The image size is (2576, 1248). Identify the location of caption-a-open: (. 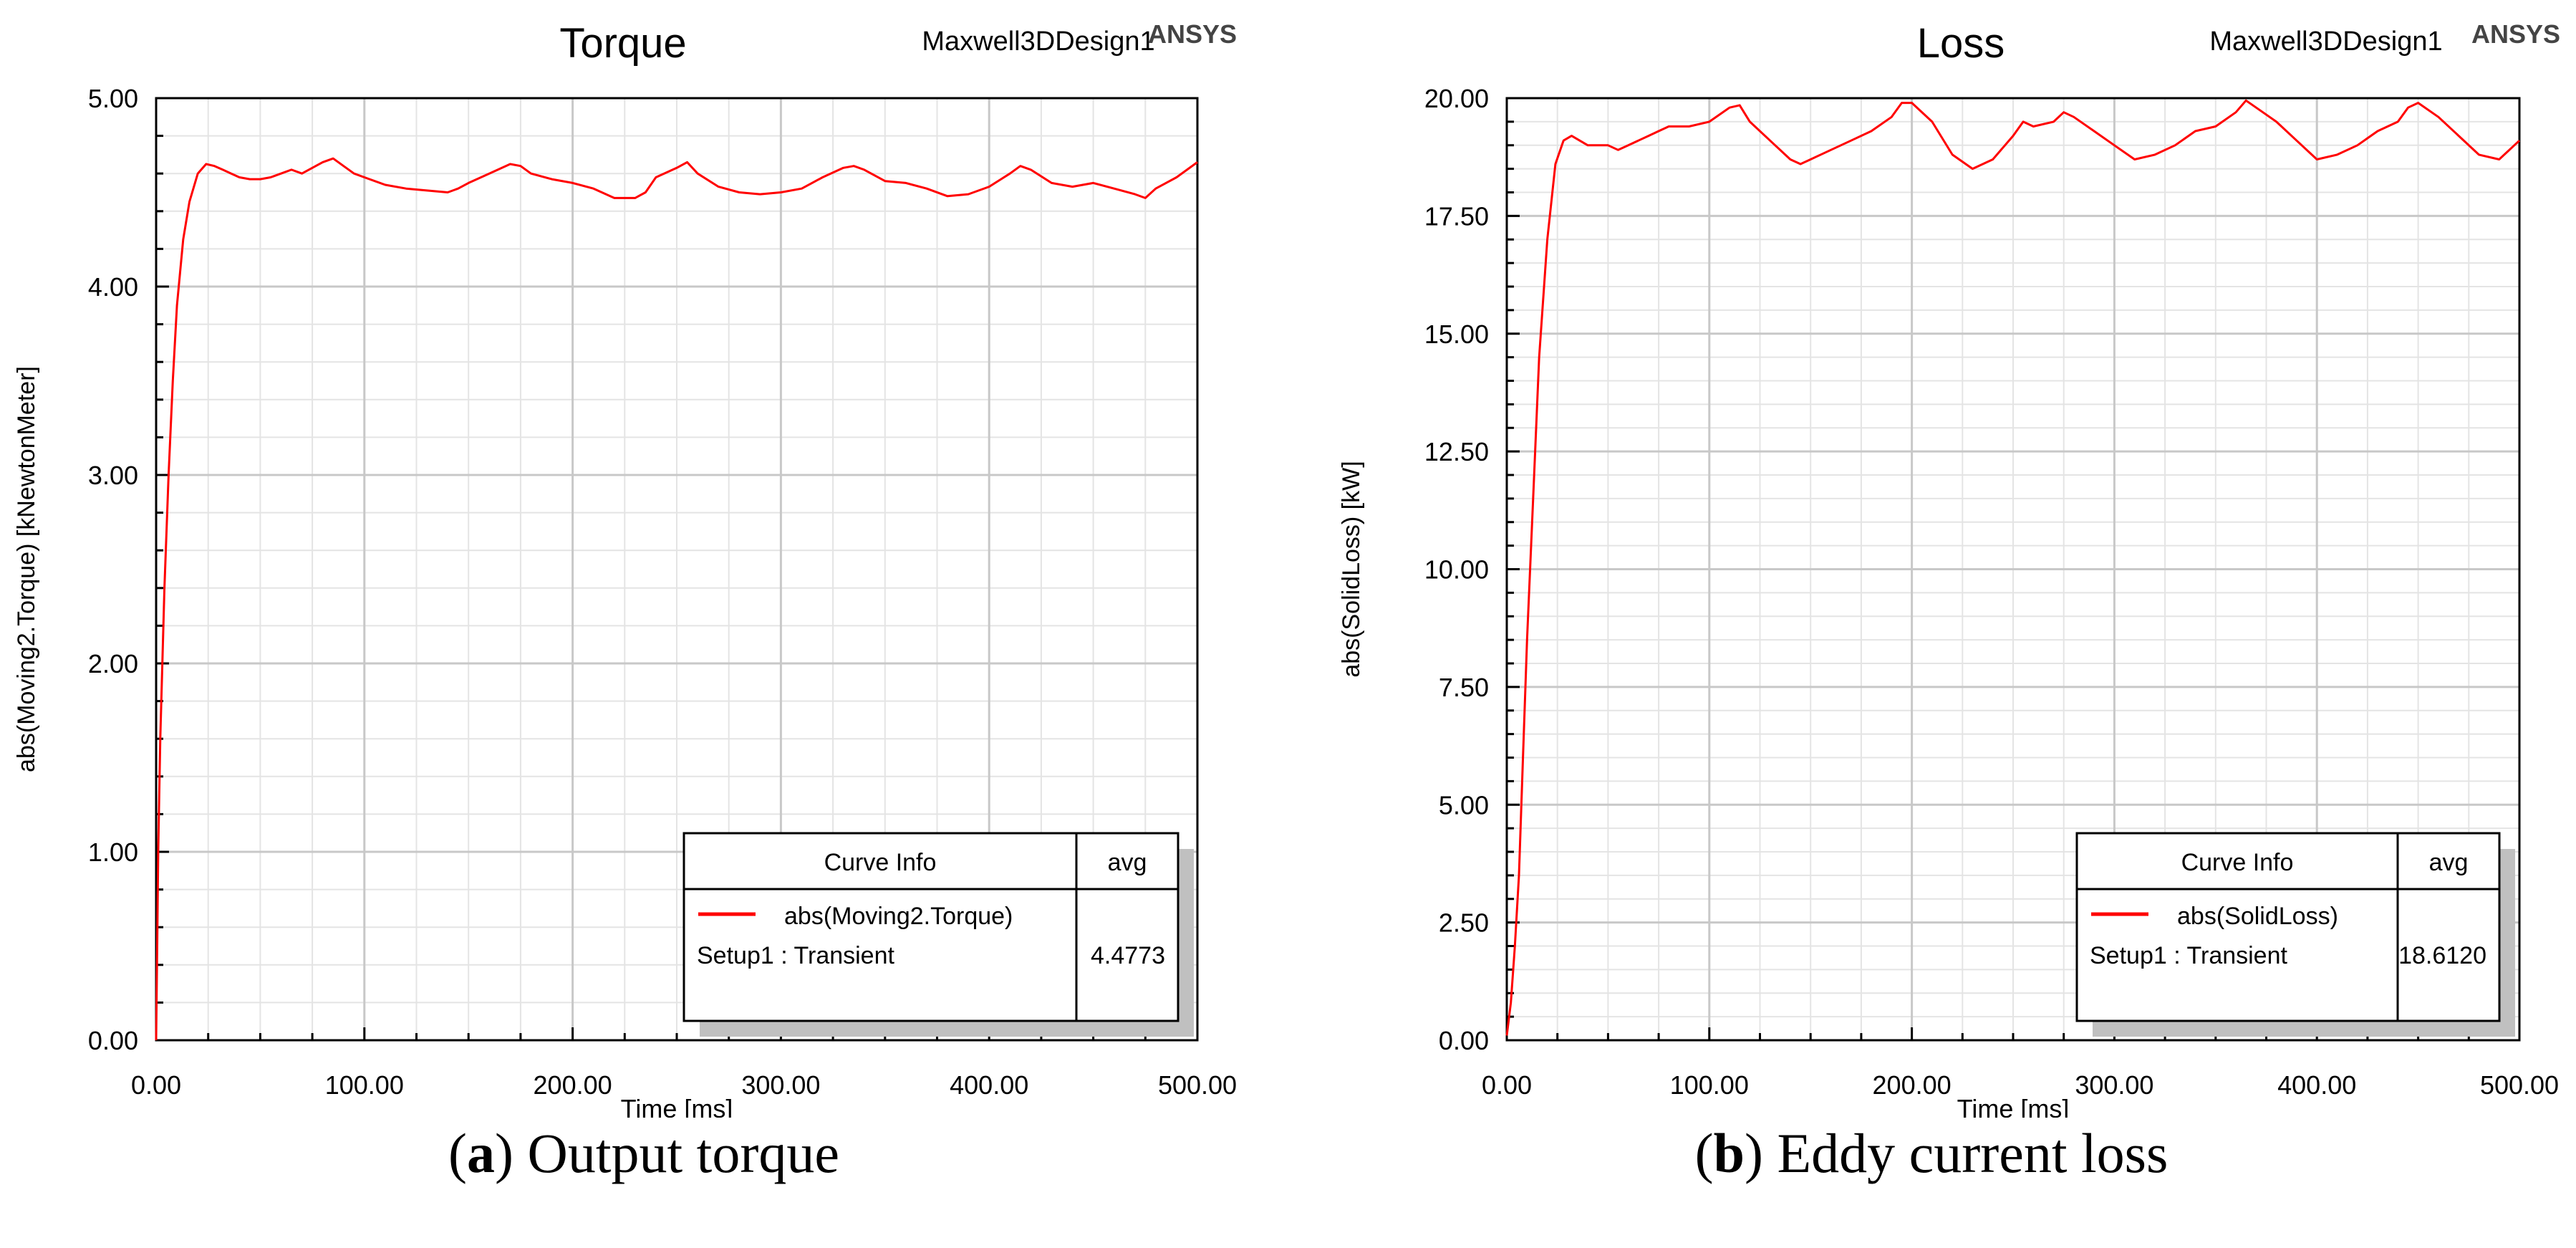
(458, 1153).